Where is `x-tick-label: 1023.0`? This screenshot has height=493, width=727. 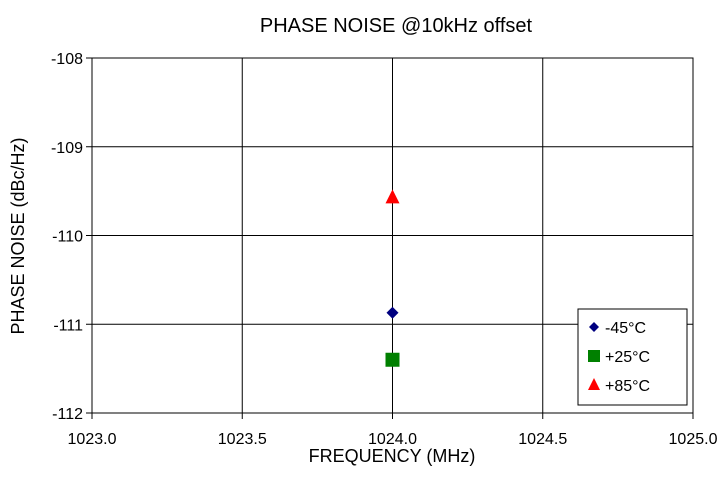
x-tick-label: 1023.0 is located at coordinates (92, 439).